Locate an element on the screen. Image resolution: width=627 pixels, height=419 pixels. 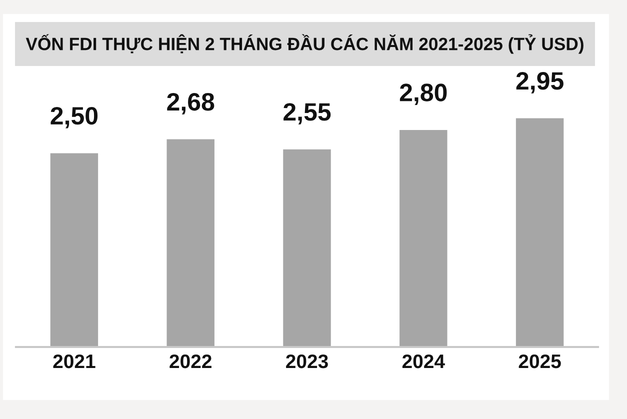
data-label: 2,80 is located at coordinates (423, 95).